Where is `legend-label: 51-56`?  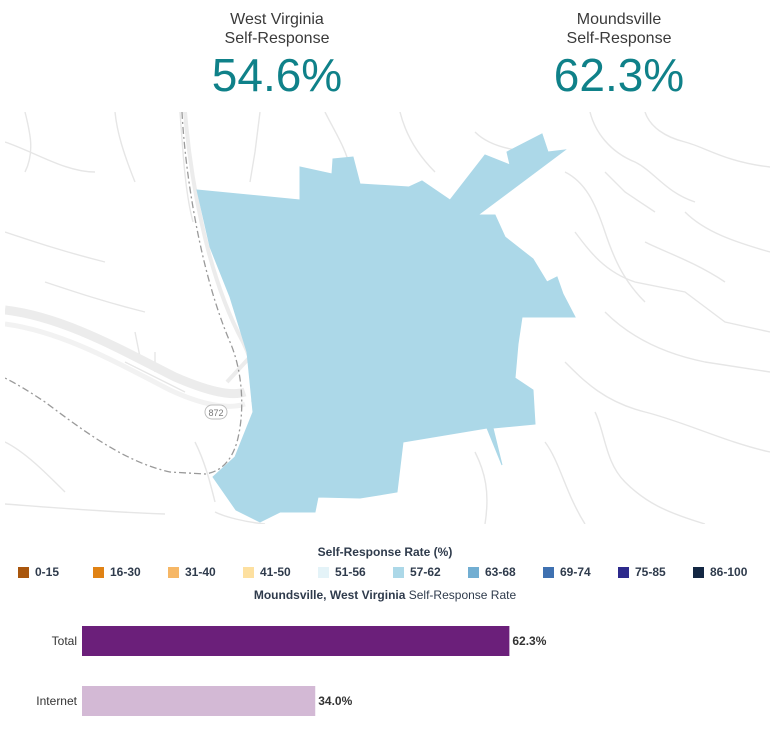 legend-label: 51-56 is located at coordinates (350, 572).